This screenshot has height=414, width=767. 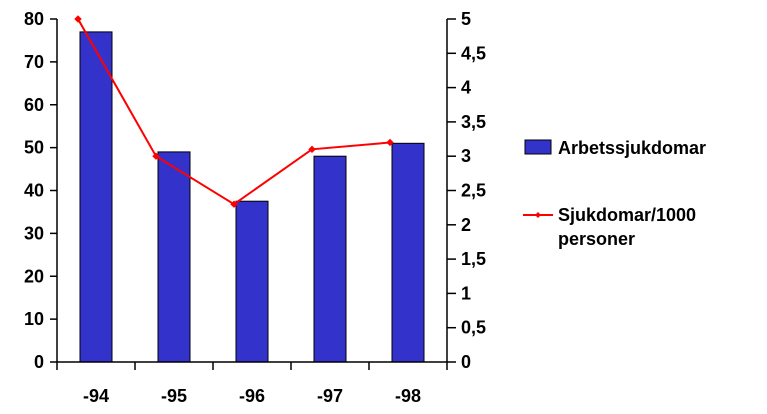 I want to click on x-tick-label: -94, so click(x=96, y=396).